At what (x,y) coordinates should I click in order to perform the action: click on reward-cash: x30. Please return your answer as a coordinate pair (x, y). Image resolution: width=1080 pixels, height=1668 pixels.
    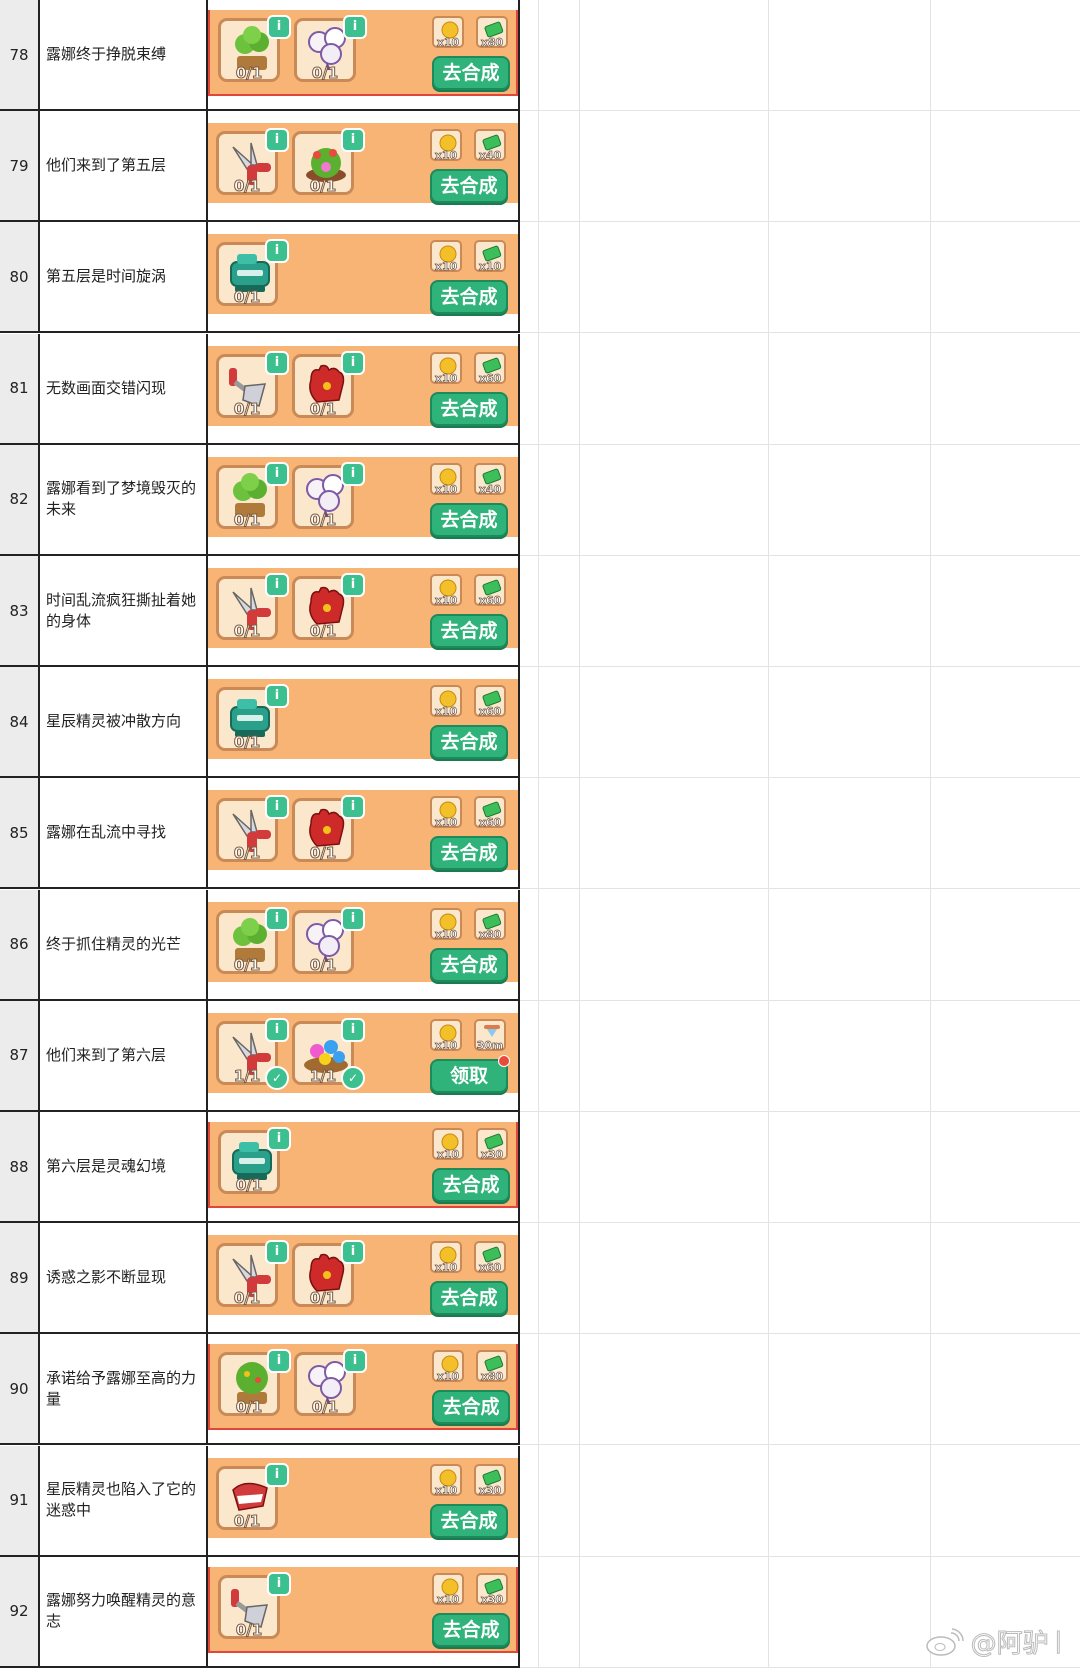
    Looking at the image, I should click on (492, 1589).